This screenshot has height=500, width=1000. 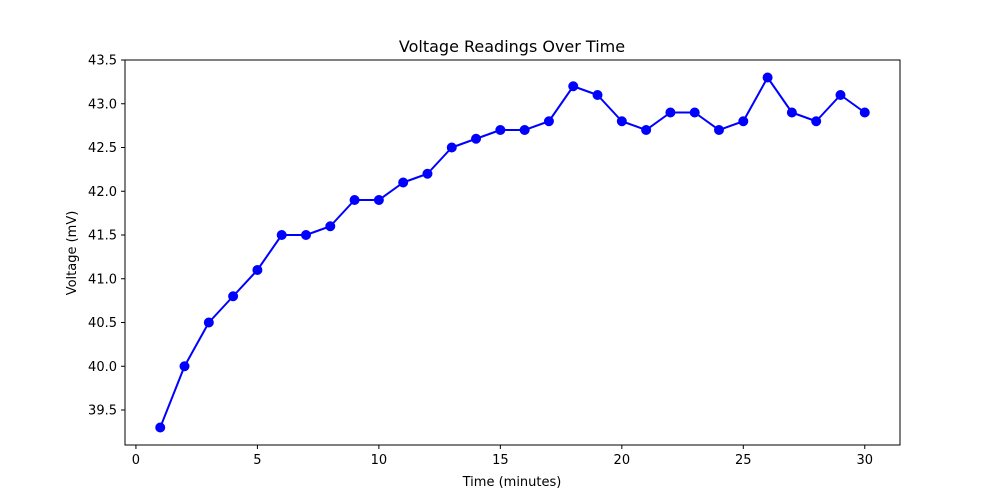 What do you see at coordinates (512, 482) in the screenshot?
I see `x-axis-title: Time (minutes)` at bounding box center [512, 482].